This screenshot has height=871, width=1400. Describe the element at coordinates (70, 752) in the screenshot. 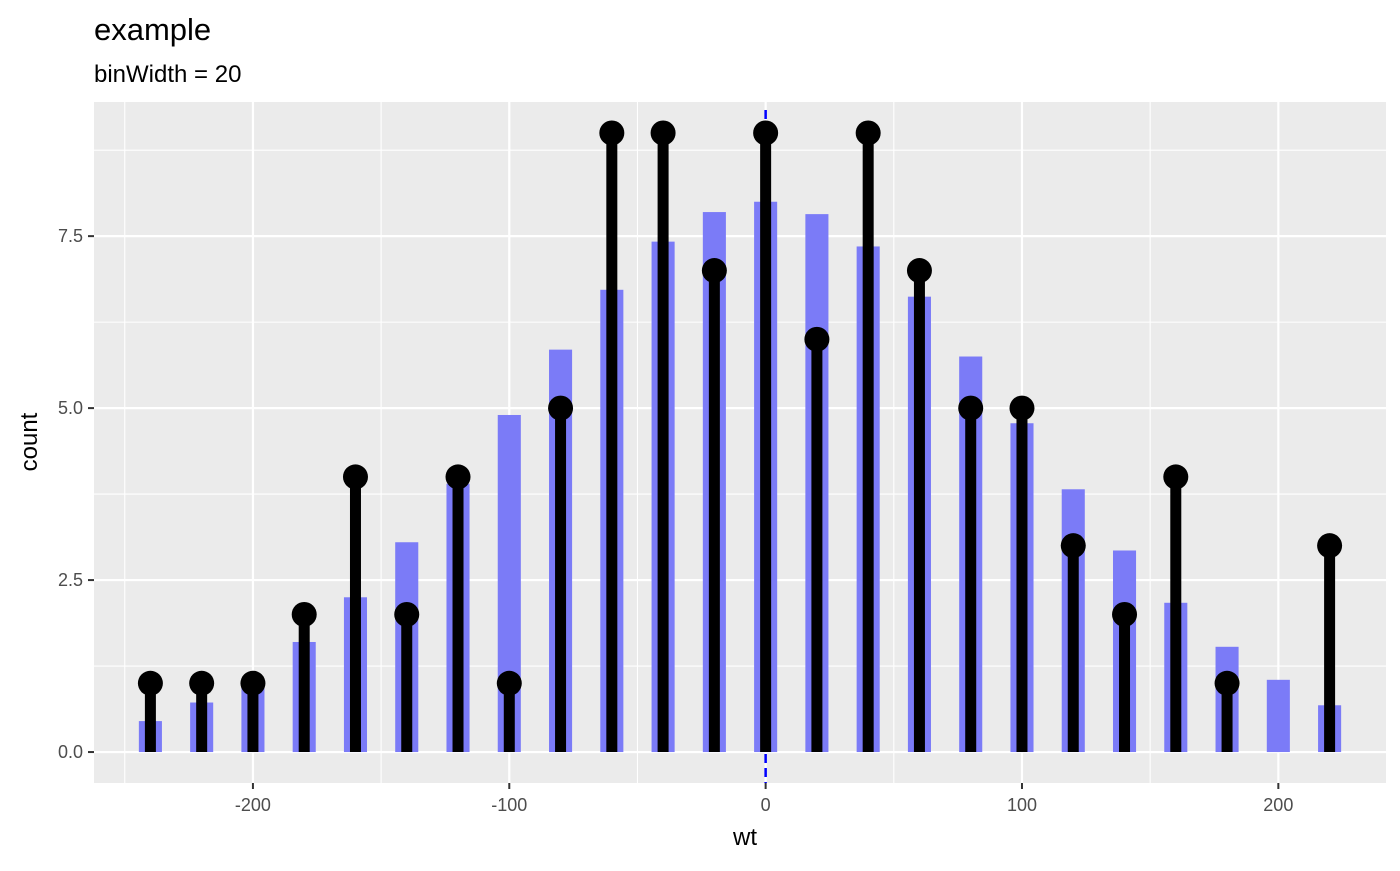

I see `y-tick-label: 0.0` at that location.